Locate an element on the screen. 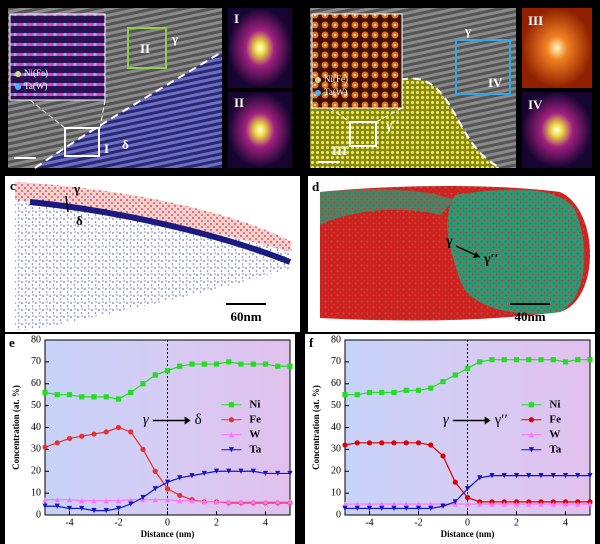 The width and height of the screenshot is (600, 544). gamma-double-prime-volume is located at coordinates (516, 251).